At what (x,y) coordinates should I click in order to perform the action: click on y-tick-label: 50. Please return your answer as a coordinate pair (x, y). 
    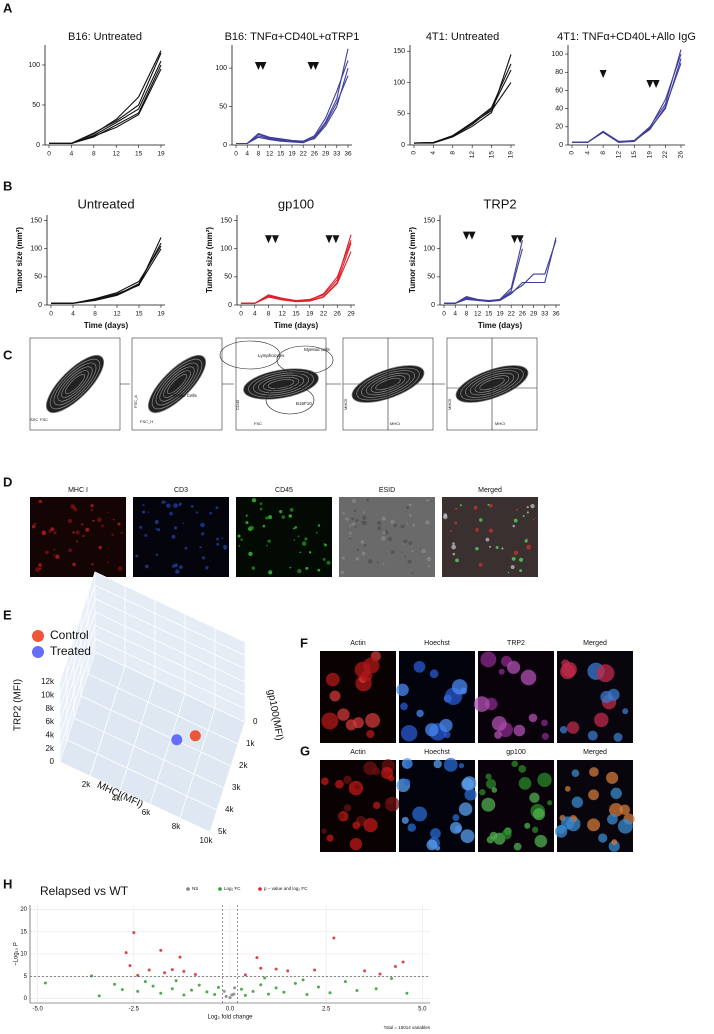
    Looking at the image, I should click on (431, 277).